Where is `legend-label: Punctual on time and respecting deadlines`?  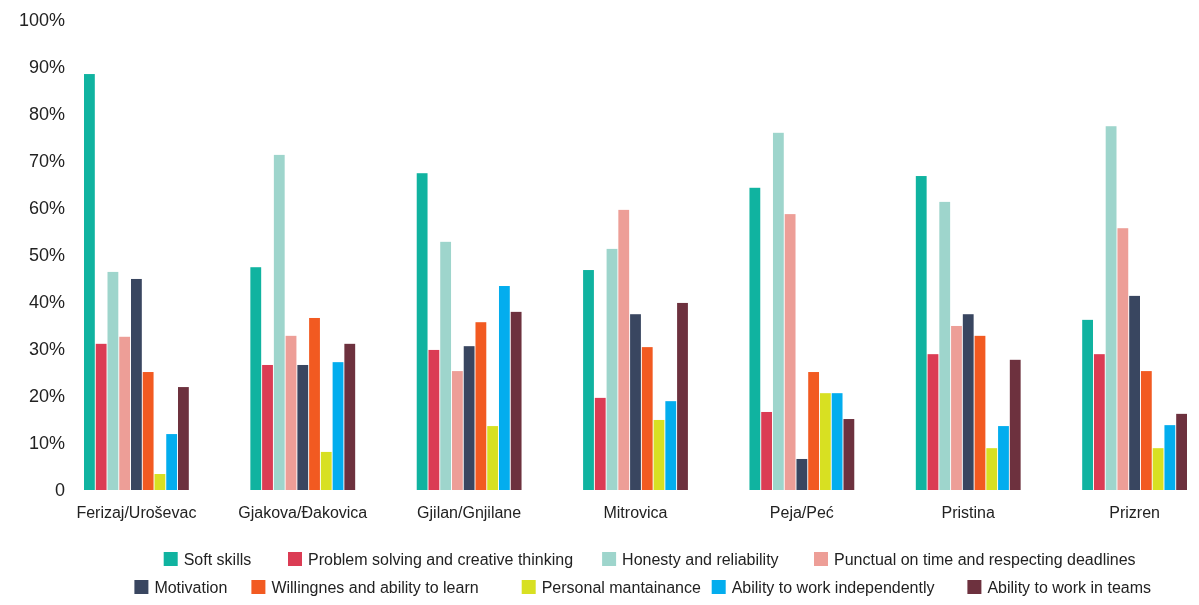
legend-label: Punctual on time and respecting deadlines is located at coordinates (985, 559).